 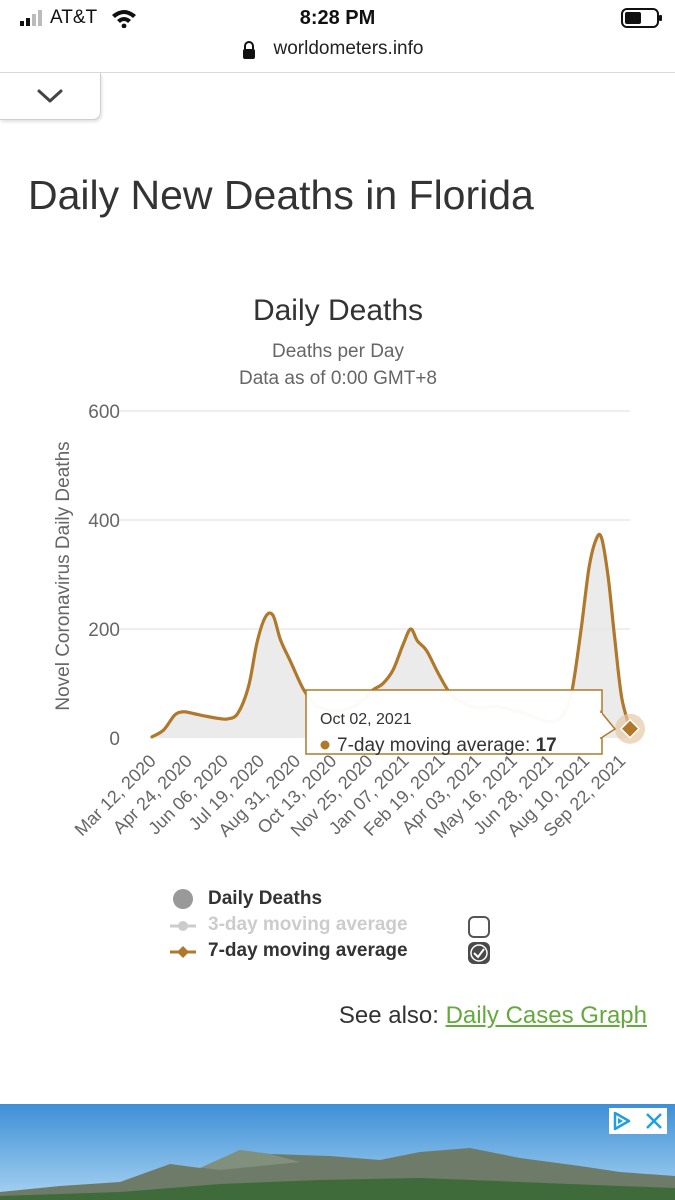 What do you see at coordinates (654, 1121) in the screenshot?
I see `close-icon` at bounding box center [654, 1121].